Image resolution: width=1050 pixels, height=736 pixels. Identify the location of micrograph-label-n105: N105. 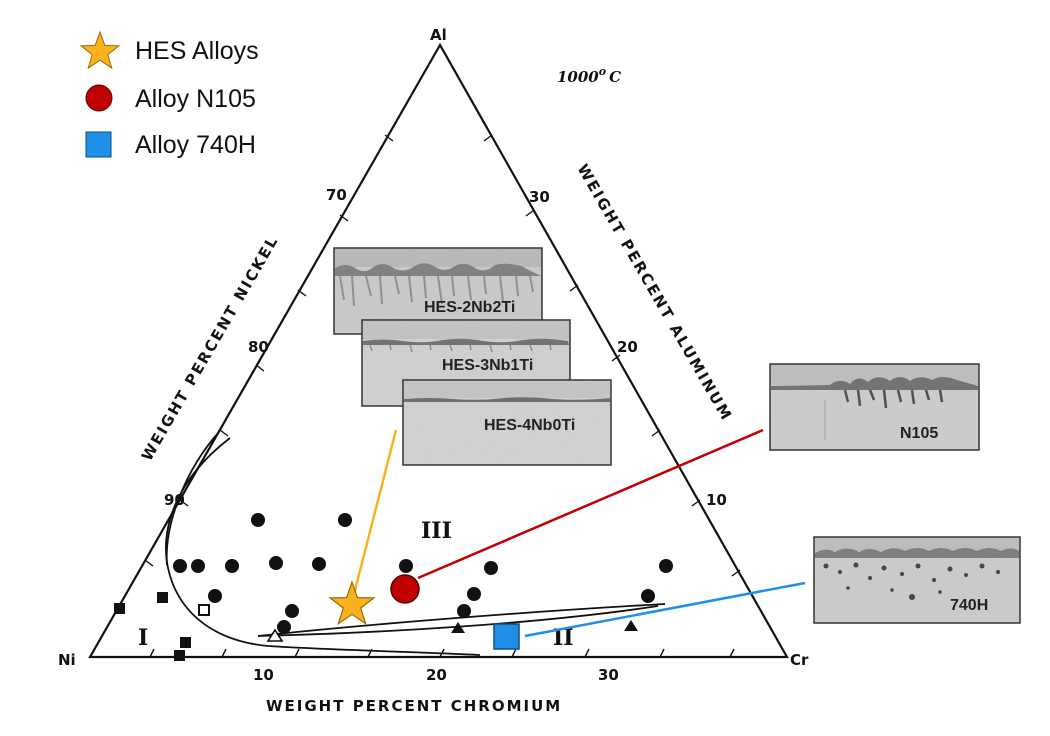
(919, 433).